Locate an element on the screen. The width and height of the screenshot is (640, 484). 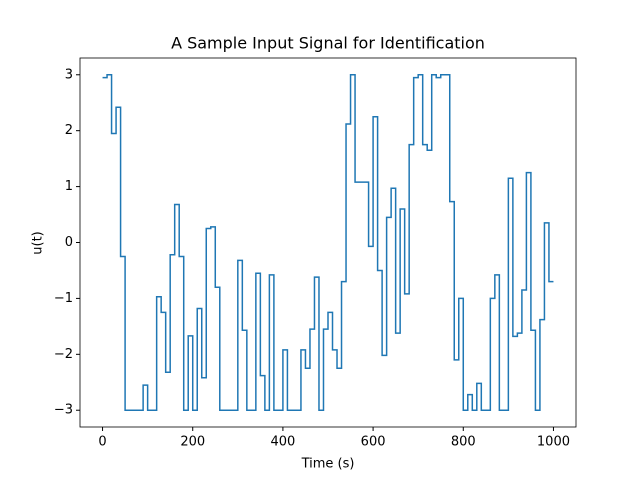
x-tick-label: 0 is located at coordinates (102, 442).